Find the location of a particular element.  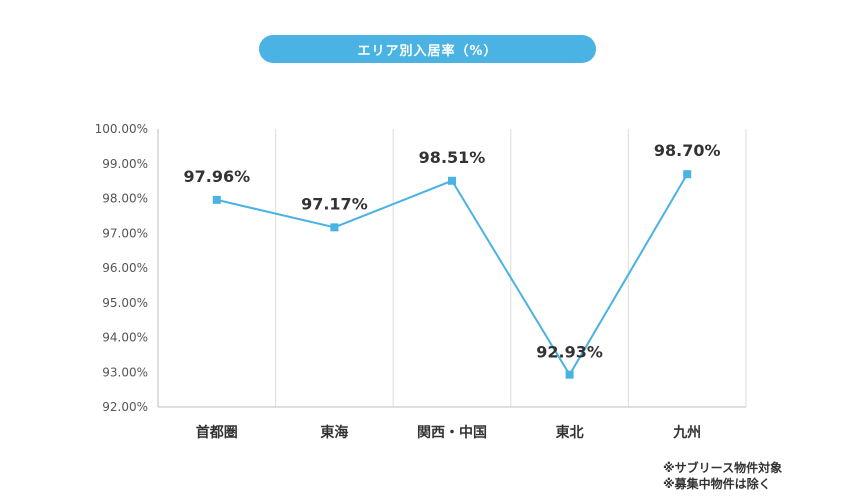

data-label: 97.96% is located at coordinates (216, 176).